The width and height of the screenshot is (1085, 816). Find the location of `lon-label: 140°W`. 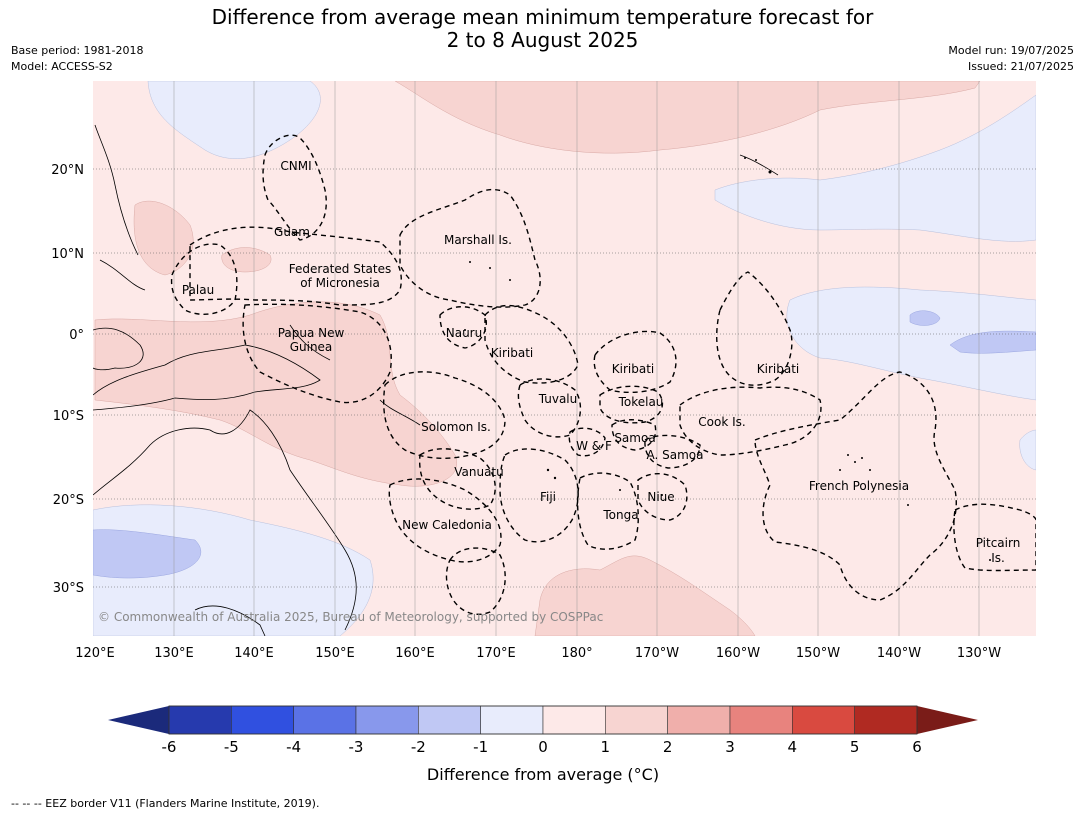

lon-label: 140°W is located at coordinates (899, 653).